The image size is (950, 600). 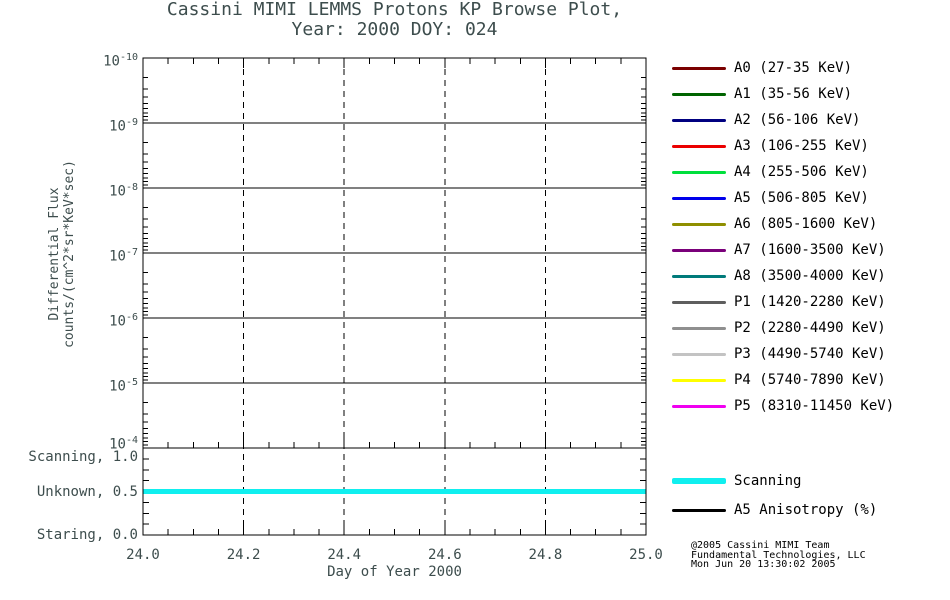 I want to click on y-tick-label: 10⁻⁴, so click(x=123, y=444).